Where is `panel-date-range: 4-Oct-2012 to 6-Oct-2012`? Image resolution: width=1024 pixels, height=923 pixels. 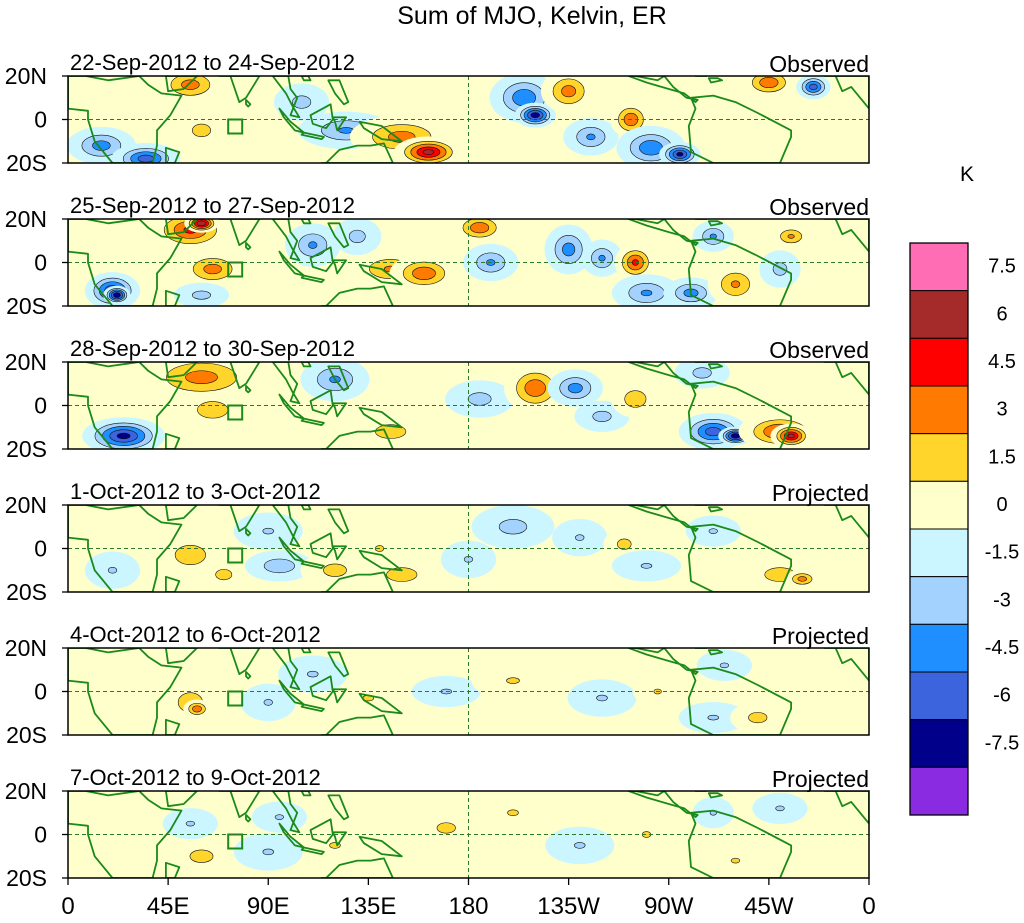
panel-date-range: 4-Oct-2012 to 6-Oct-2012 is located at coordinates (195, 634).